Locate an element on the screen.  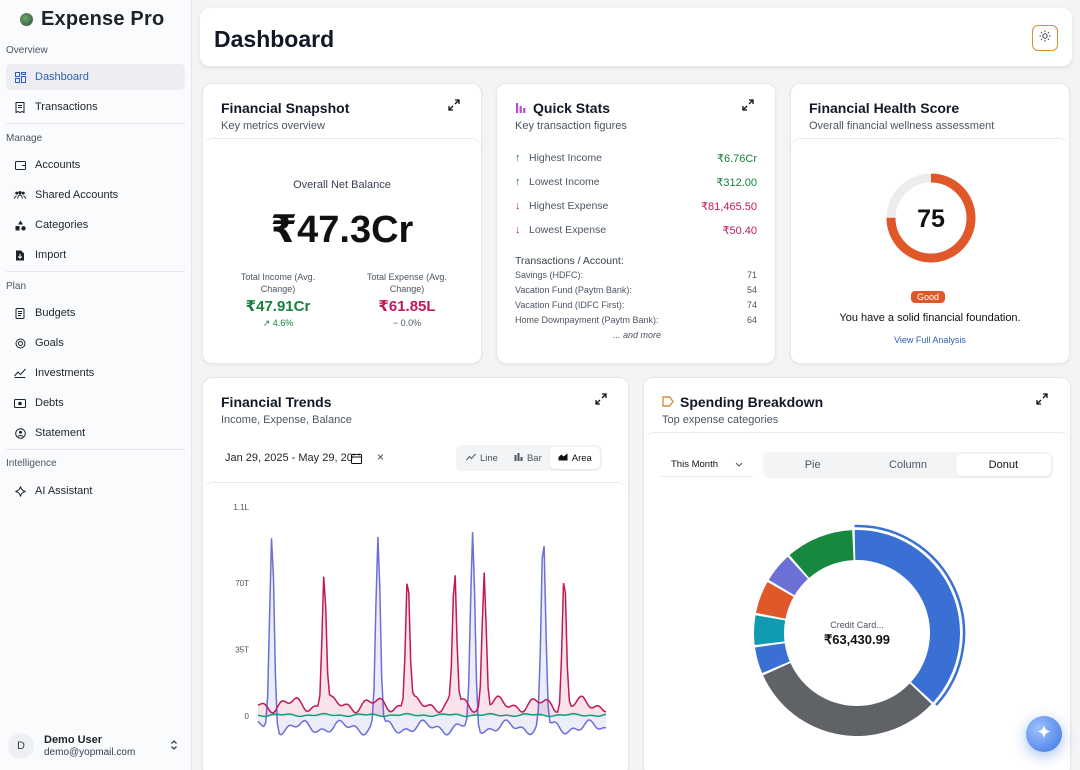
chart-view-pie: Pie is located at coordinates (812, 465).